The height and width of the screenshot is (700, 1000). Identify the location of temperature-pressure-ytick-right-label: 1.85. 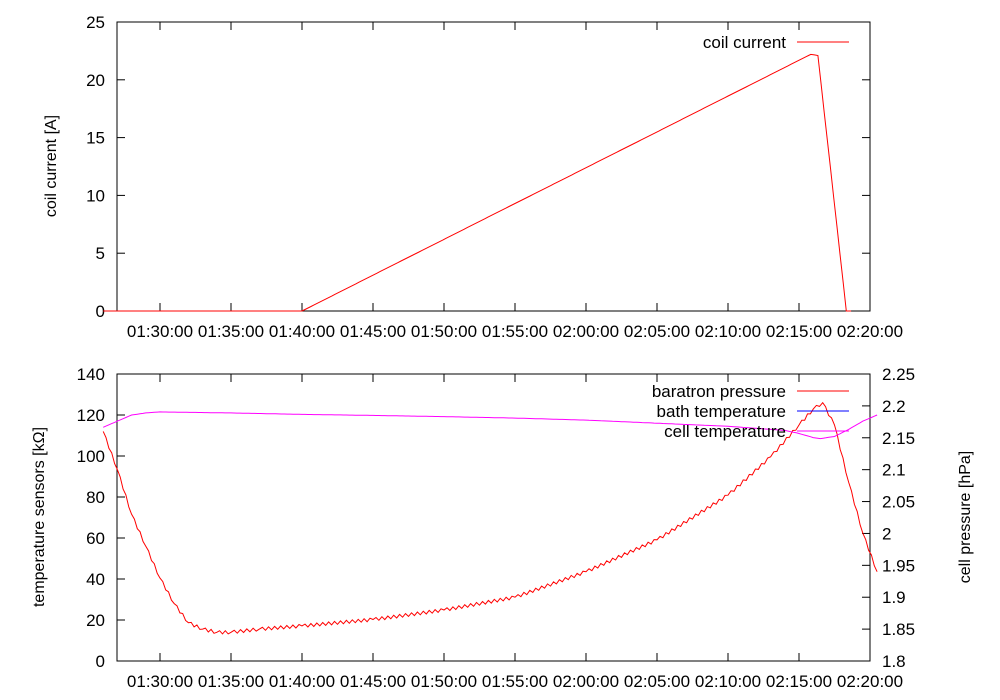
(898, 629).